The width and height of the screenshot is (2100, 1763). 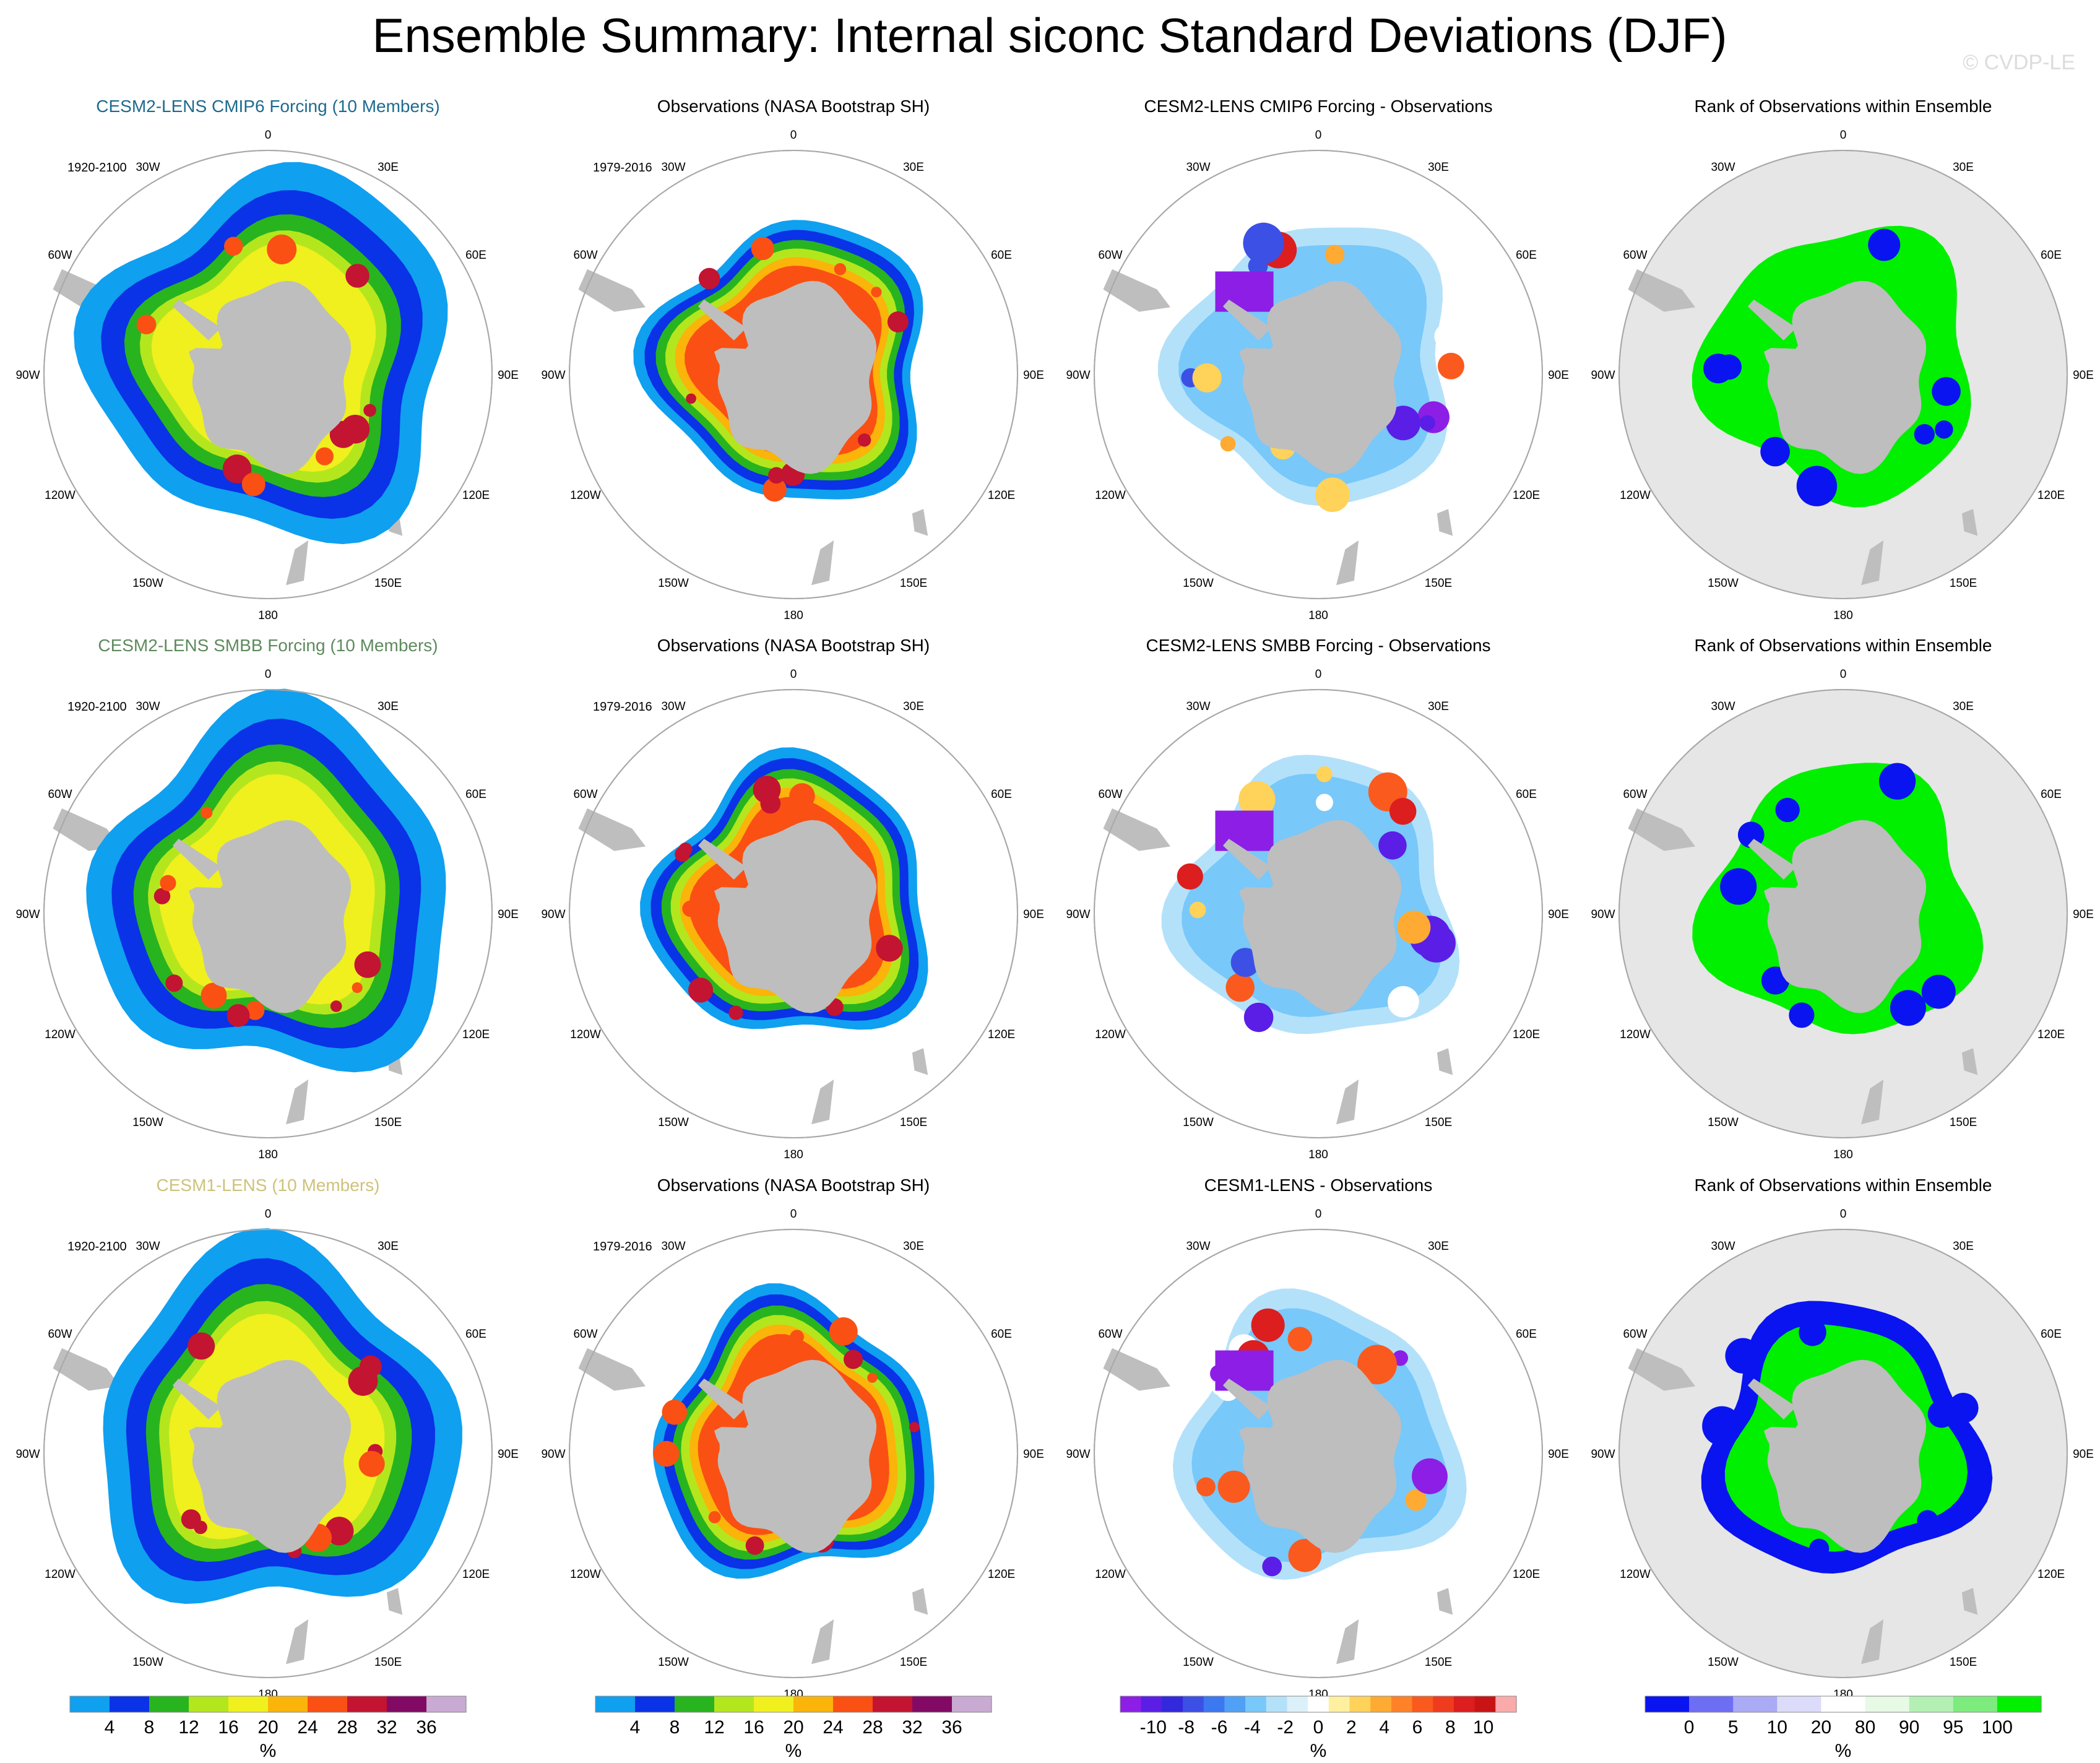 What do you see at coordinates (795, 377) in the screenshot?
I see `antarctica-land` at bounding box center [795, 377].